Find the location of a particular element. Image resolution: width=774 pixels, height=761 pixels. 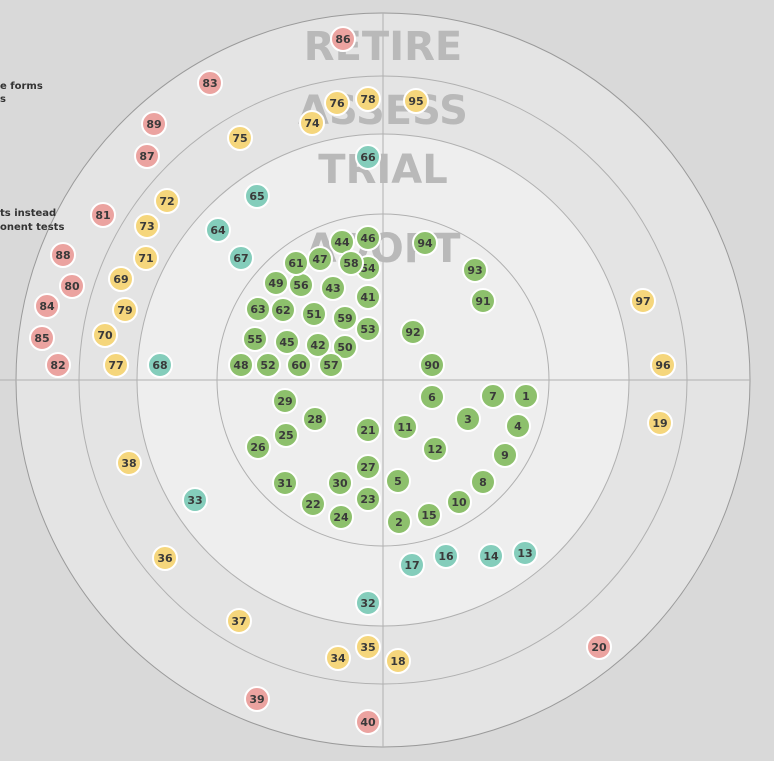

blip-16: 16 is located at coordinates (446, 556).